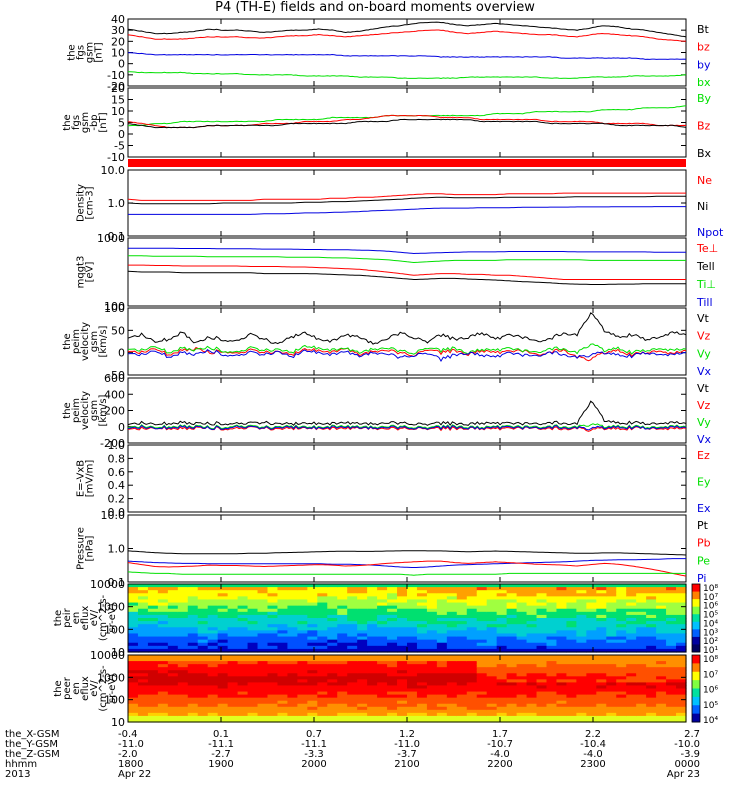 The width and height of the screenshot is (750, 800). I want to click on series-line-Bx, so click(407, 123).